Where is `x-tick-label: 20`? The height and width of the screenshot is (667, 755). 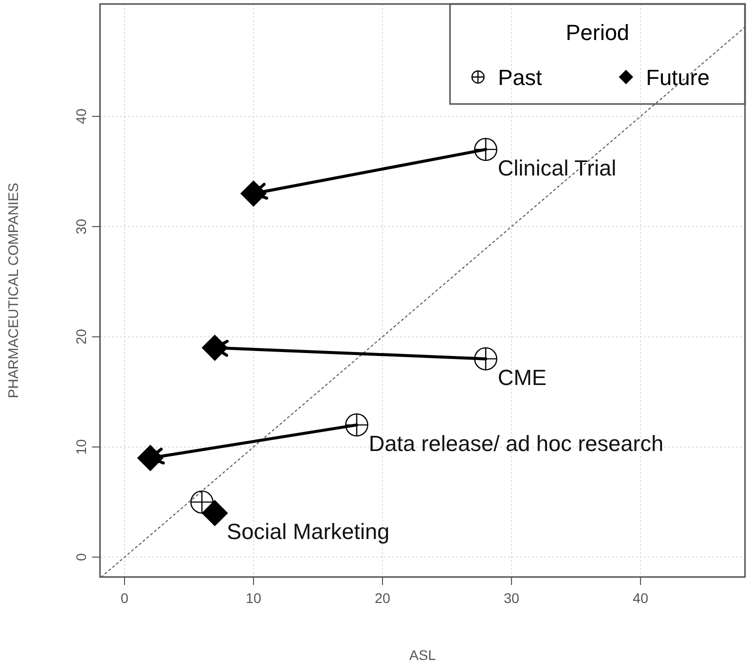 x-tick-label: 20 is located at coordinates (382, 598).